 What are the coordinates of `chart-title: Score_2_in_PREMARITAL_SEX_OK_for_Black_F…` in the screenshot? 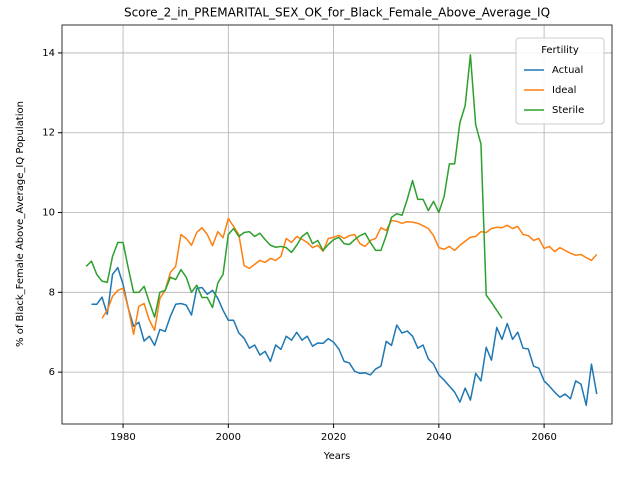 It's located at (337, 13).